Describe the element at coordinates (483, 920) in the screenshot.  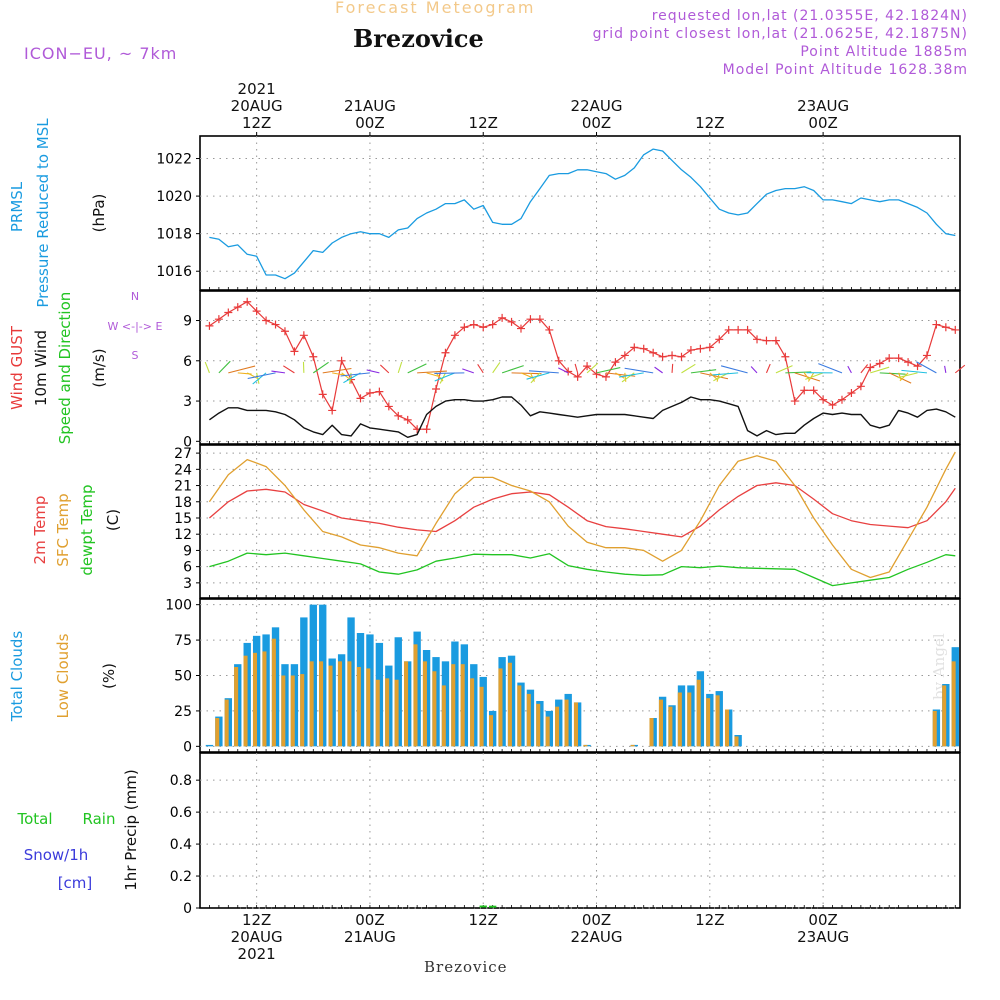
I see `bottom-time-label: 12Z` at that location.